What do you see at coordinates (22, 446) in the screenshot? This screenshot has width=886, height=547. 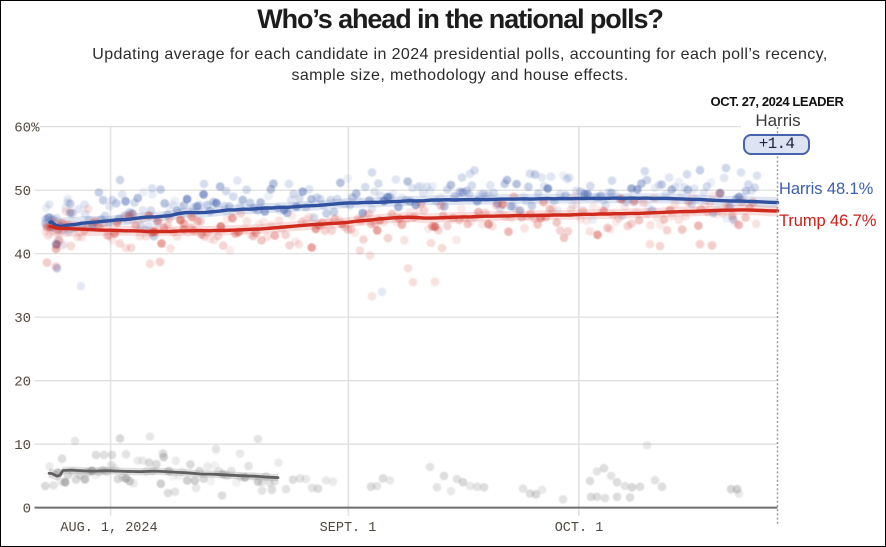 I see `svg-text: 10` at bounding box center [22, 446].